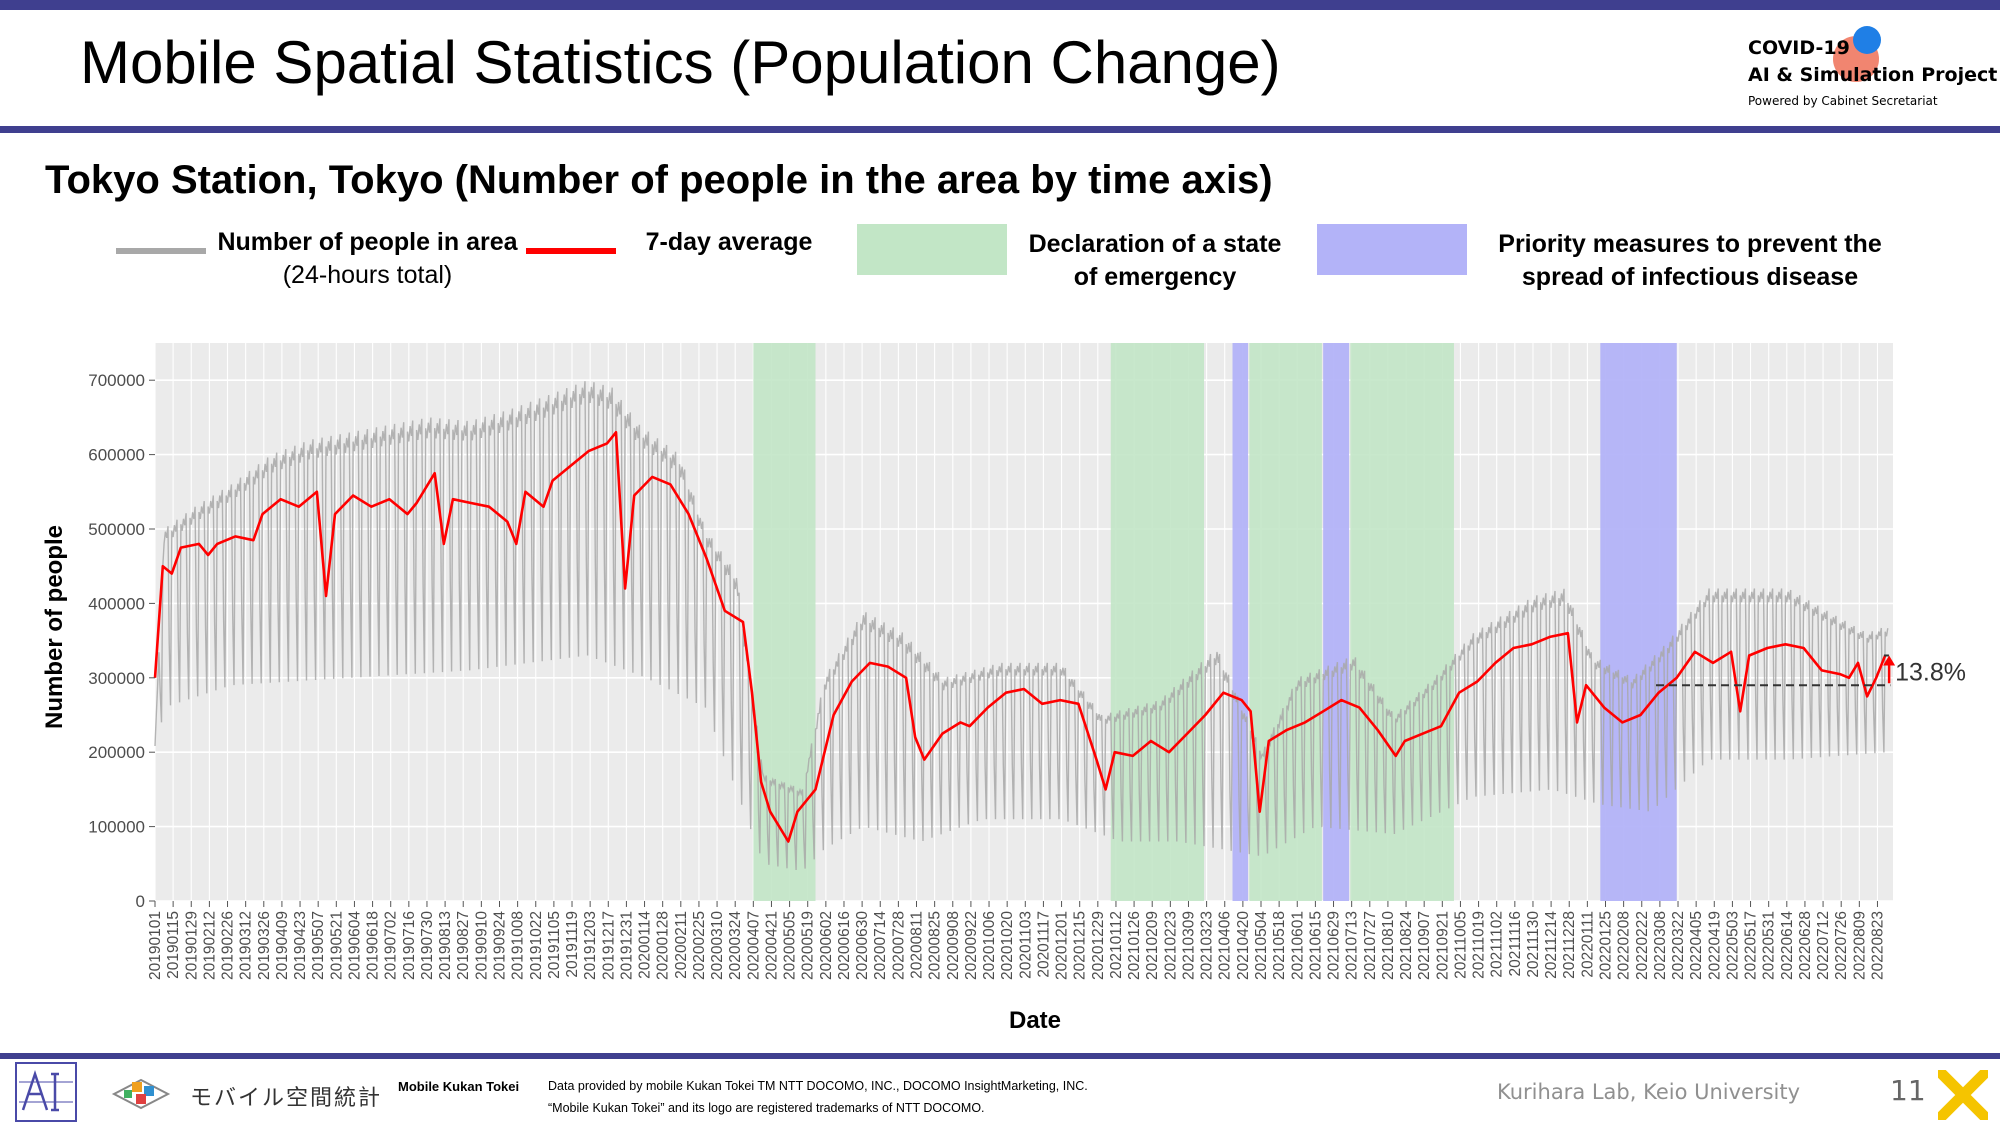 The image size is (2000, 1125). What do you see at coordinates (536, 945) in the screenshot?
I see `x-tick-label: 20191022` at bounding box center [536, 945].